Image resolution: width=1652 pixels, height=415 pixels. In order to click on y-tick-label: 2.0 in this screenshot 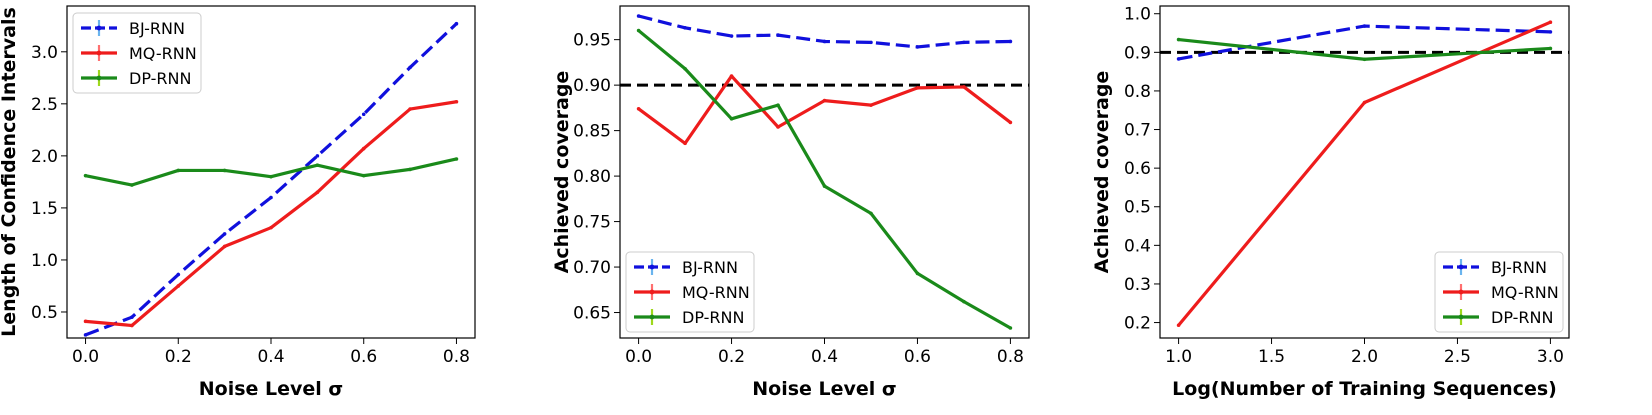, I will do `click(44, 157)`.